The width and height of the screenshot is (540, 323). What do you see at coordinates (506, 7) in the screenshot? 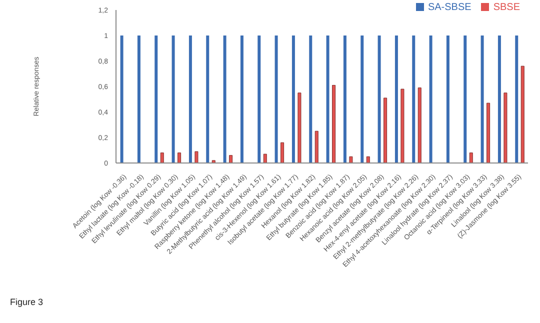
I see `legend-label: SBSE` at bounding box center [506, 7].